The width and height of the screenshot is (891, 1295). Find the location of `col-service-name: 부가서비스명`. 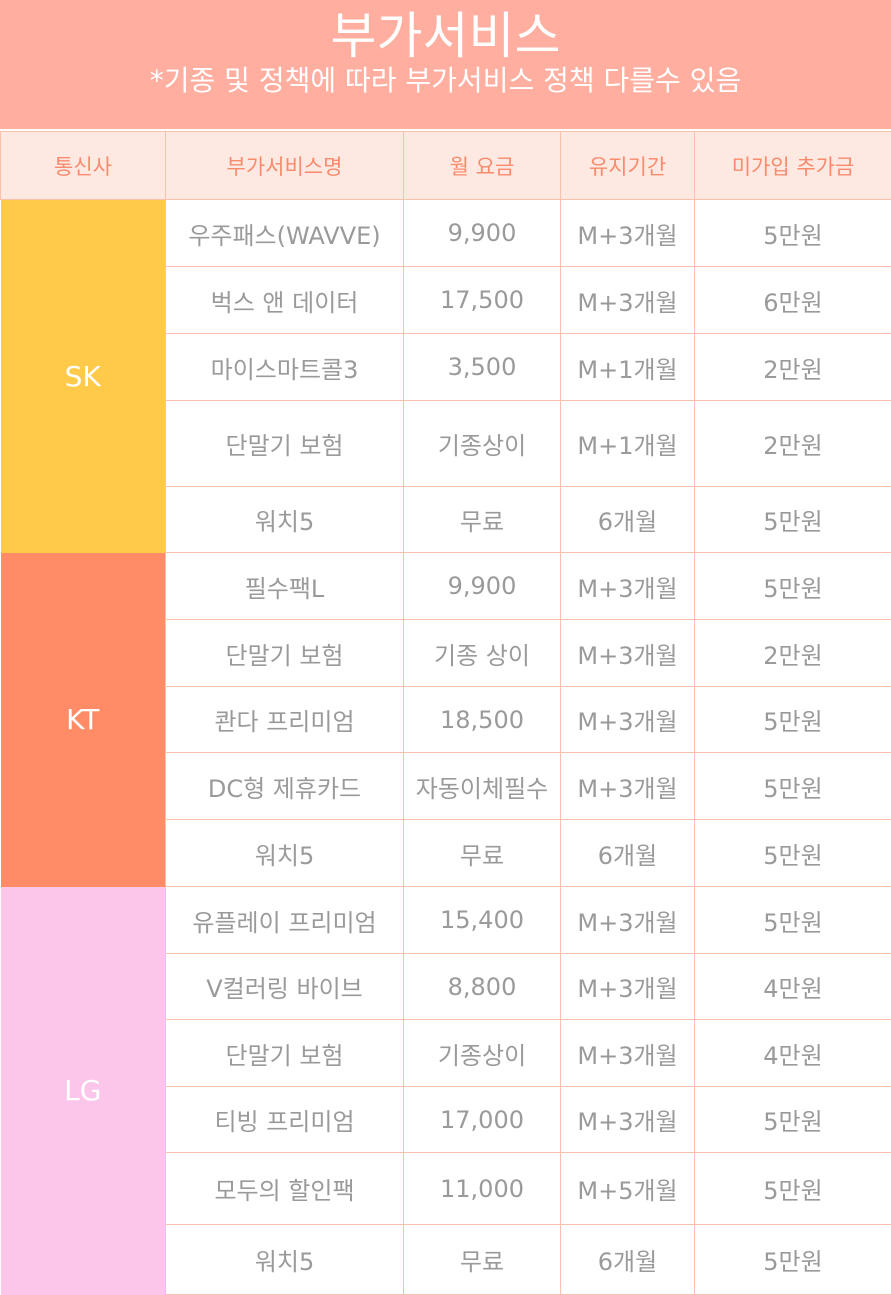

col-service-name: 부가서비스명 is located at coordinates (285, 166).